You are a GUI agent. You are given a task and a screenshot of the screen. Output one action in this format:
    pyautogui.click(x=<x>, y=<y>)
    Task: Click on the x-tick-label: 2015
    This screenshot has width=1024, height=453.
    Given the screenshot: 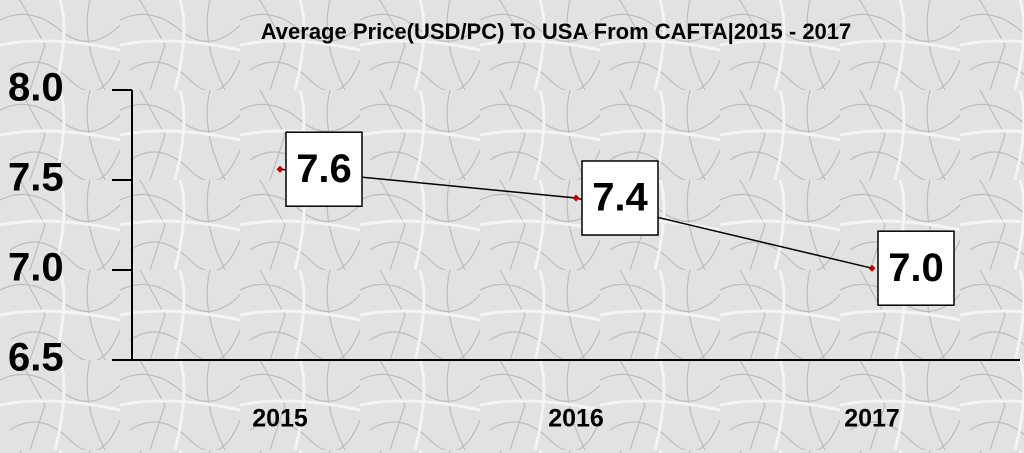 What is the action you would take?
    pyautogui.click(x=280, y=419)
    